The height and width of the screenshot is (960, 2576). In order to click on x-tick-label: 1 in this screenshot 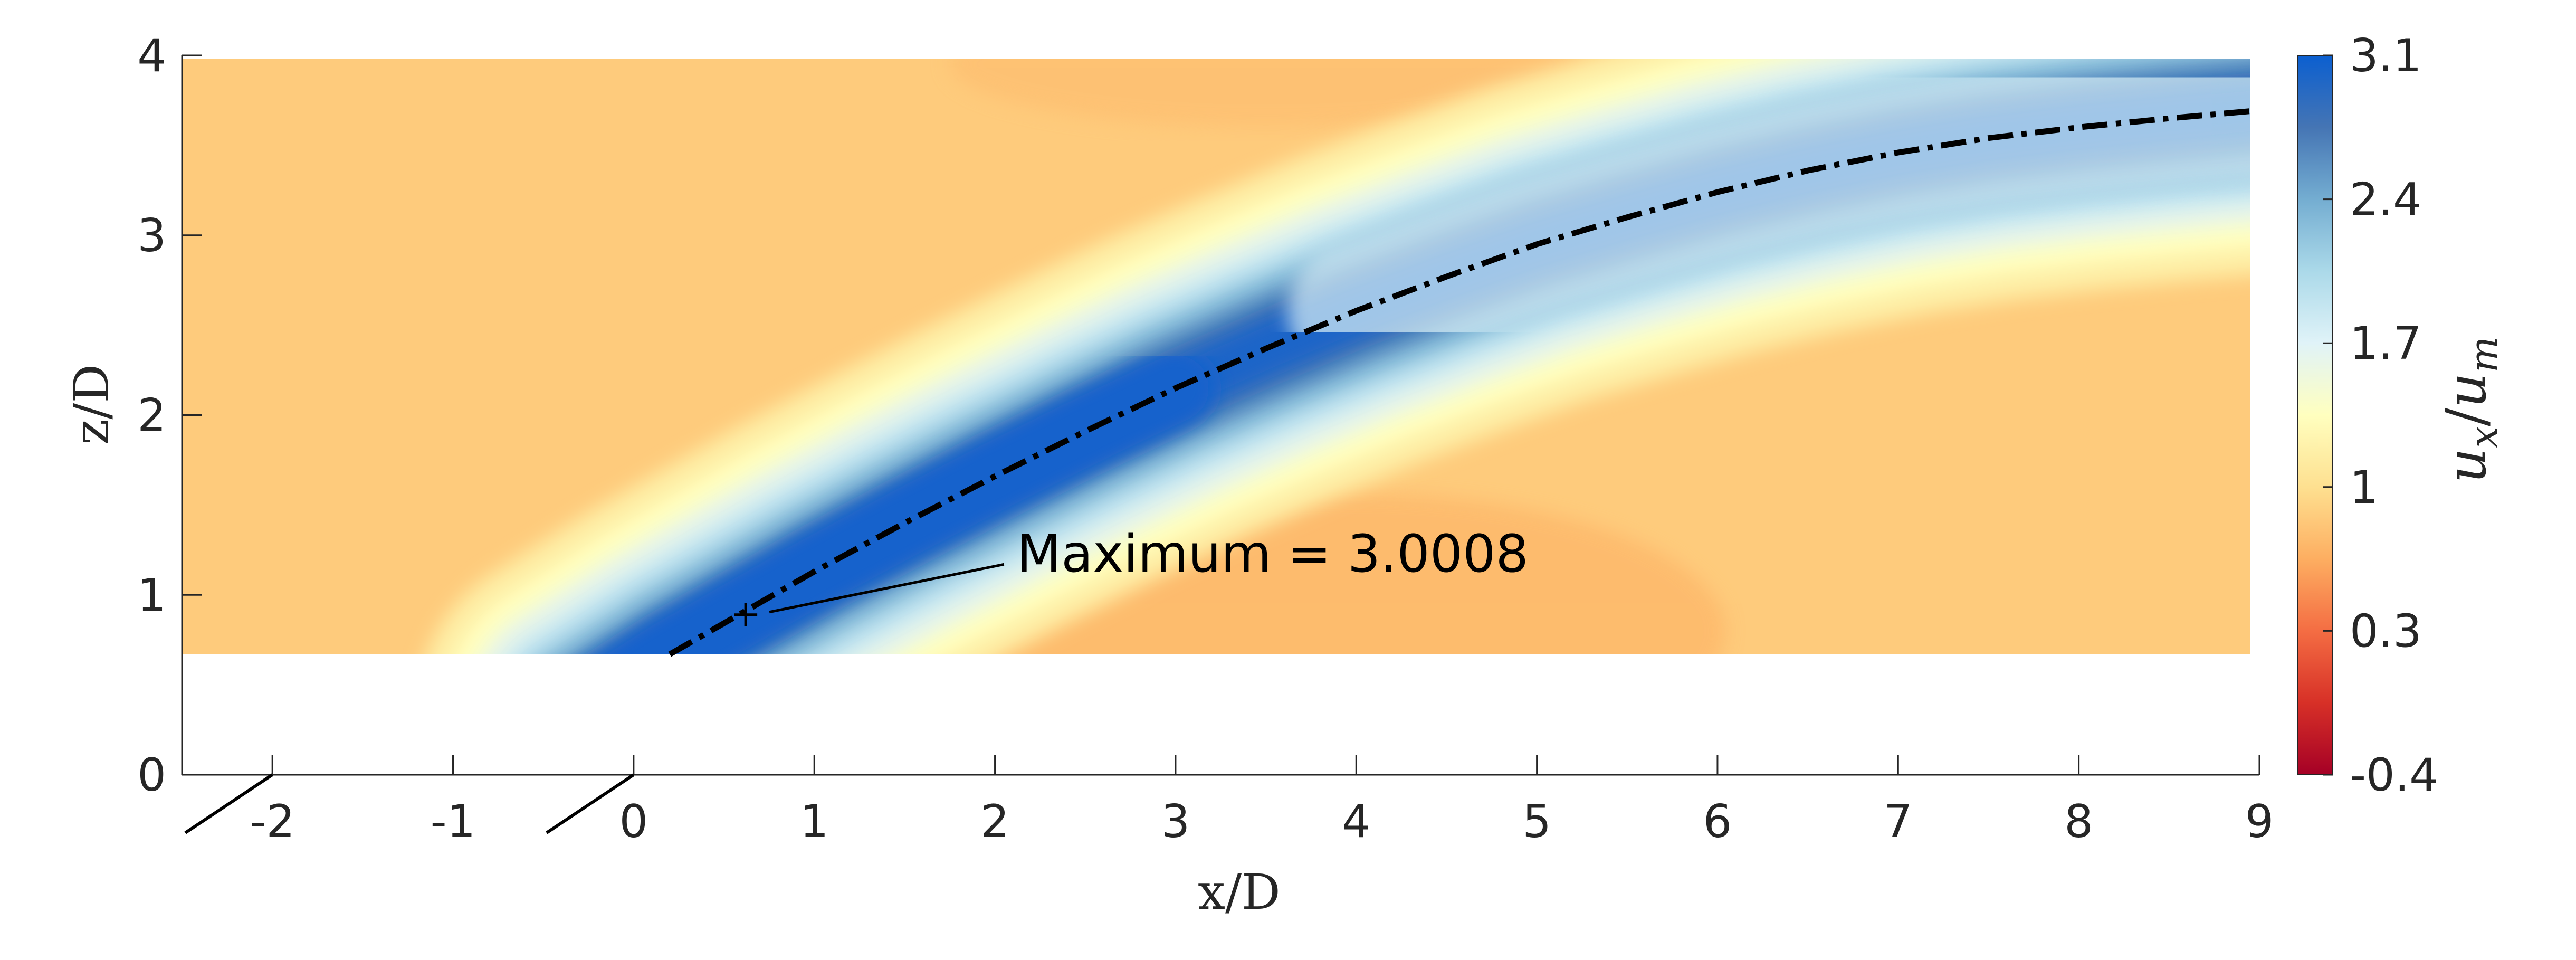, I will do `click(814, 821)`.